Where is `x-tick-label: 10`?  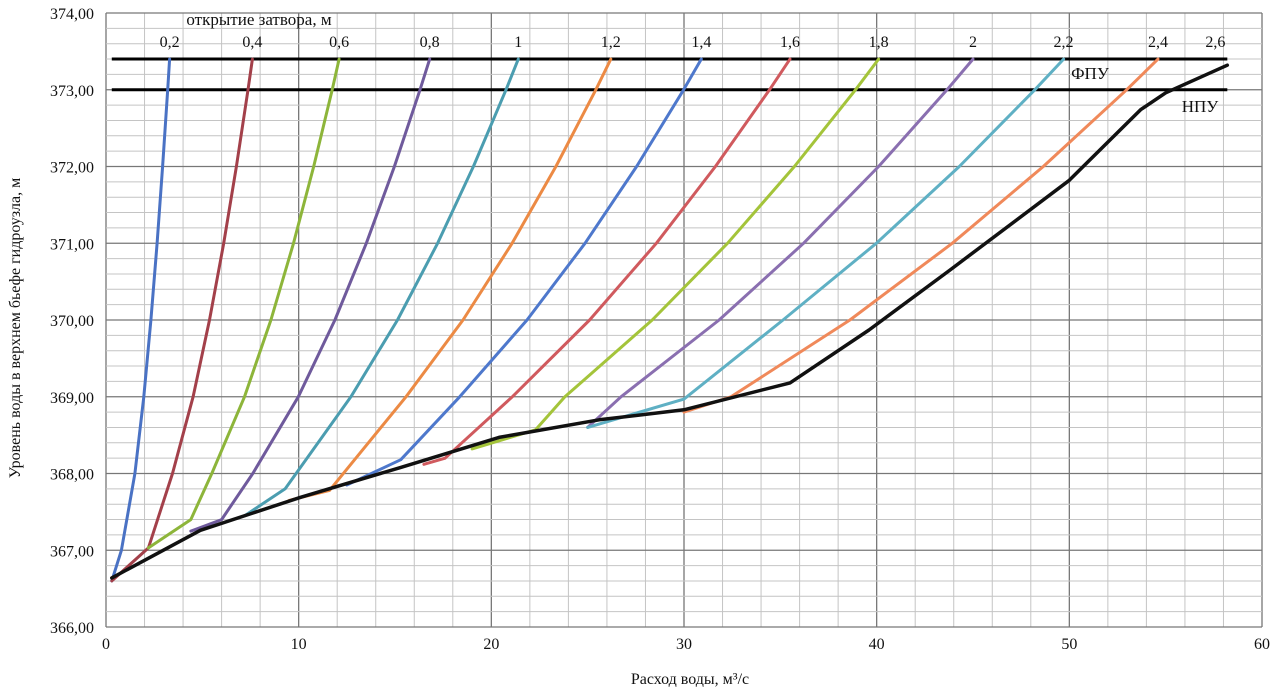
x-tick-label: 10 is located at coordinates (299, 644).